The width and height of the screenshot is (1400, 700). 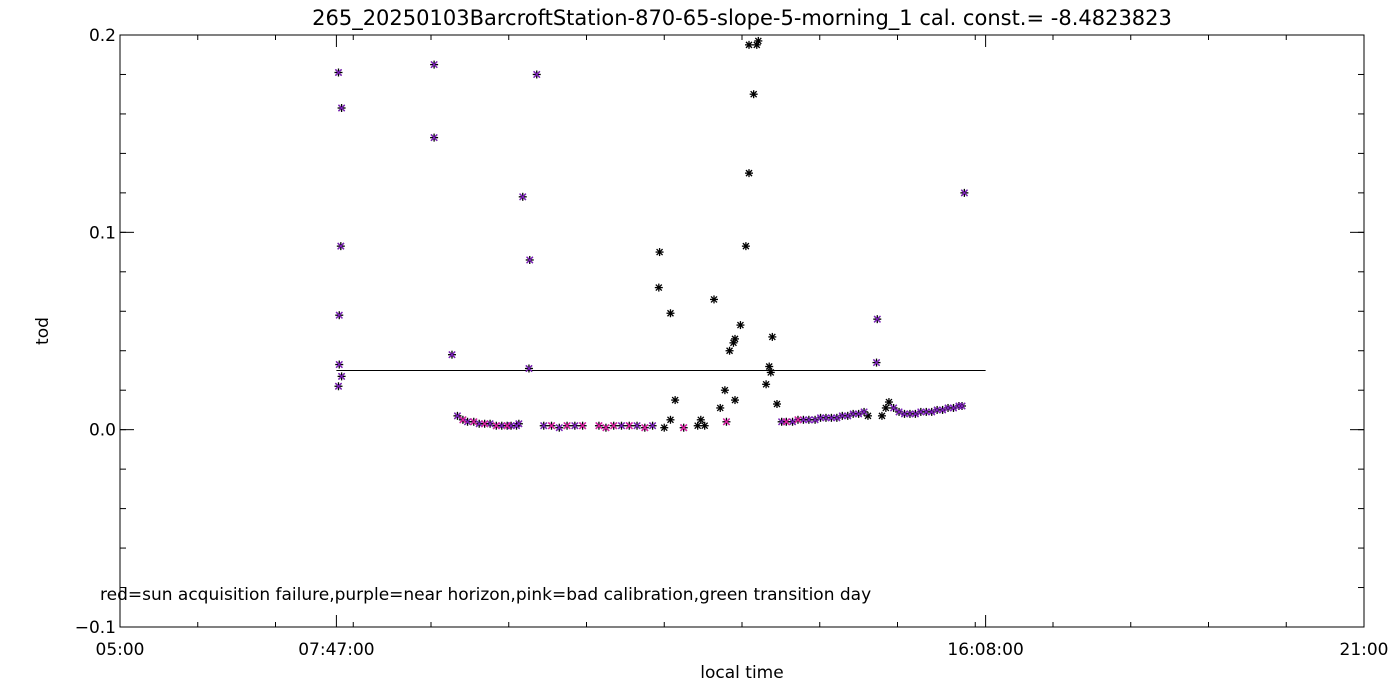 What do you see at coordinates (102, 36) in the screenshot?
I see `y-tick-label: 0.2` at bounding box center [102, 36].